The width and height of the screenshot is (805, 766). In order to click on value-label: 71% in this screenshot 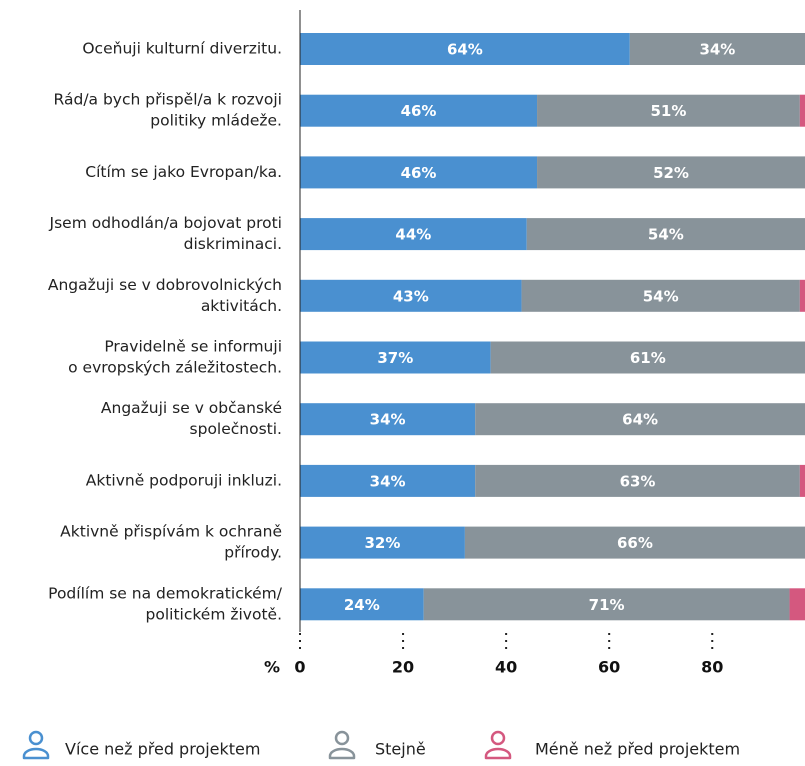, I will do `click(607, 605)`.